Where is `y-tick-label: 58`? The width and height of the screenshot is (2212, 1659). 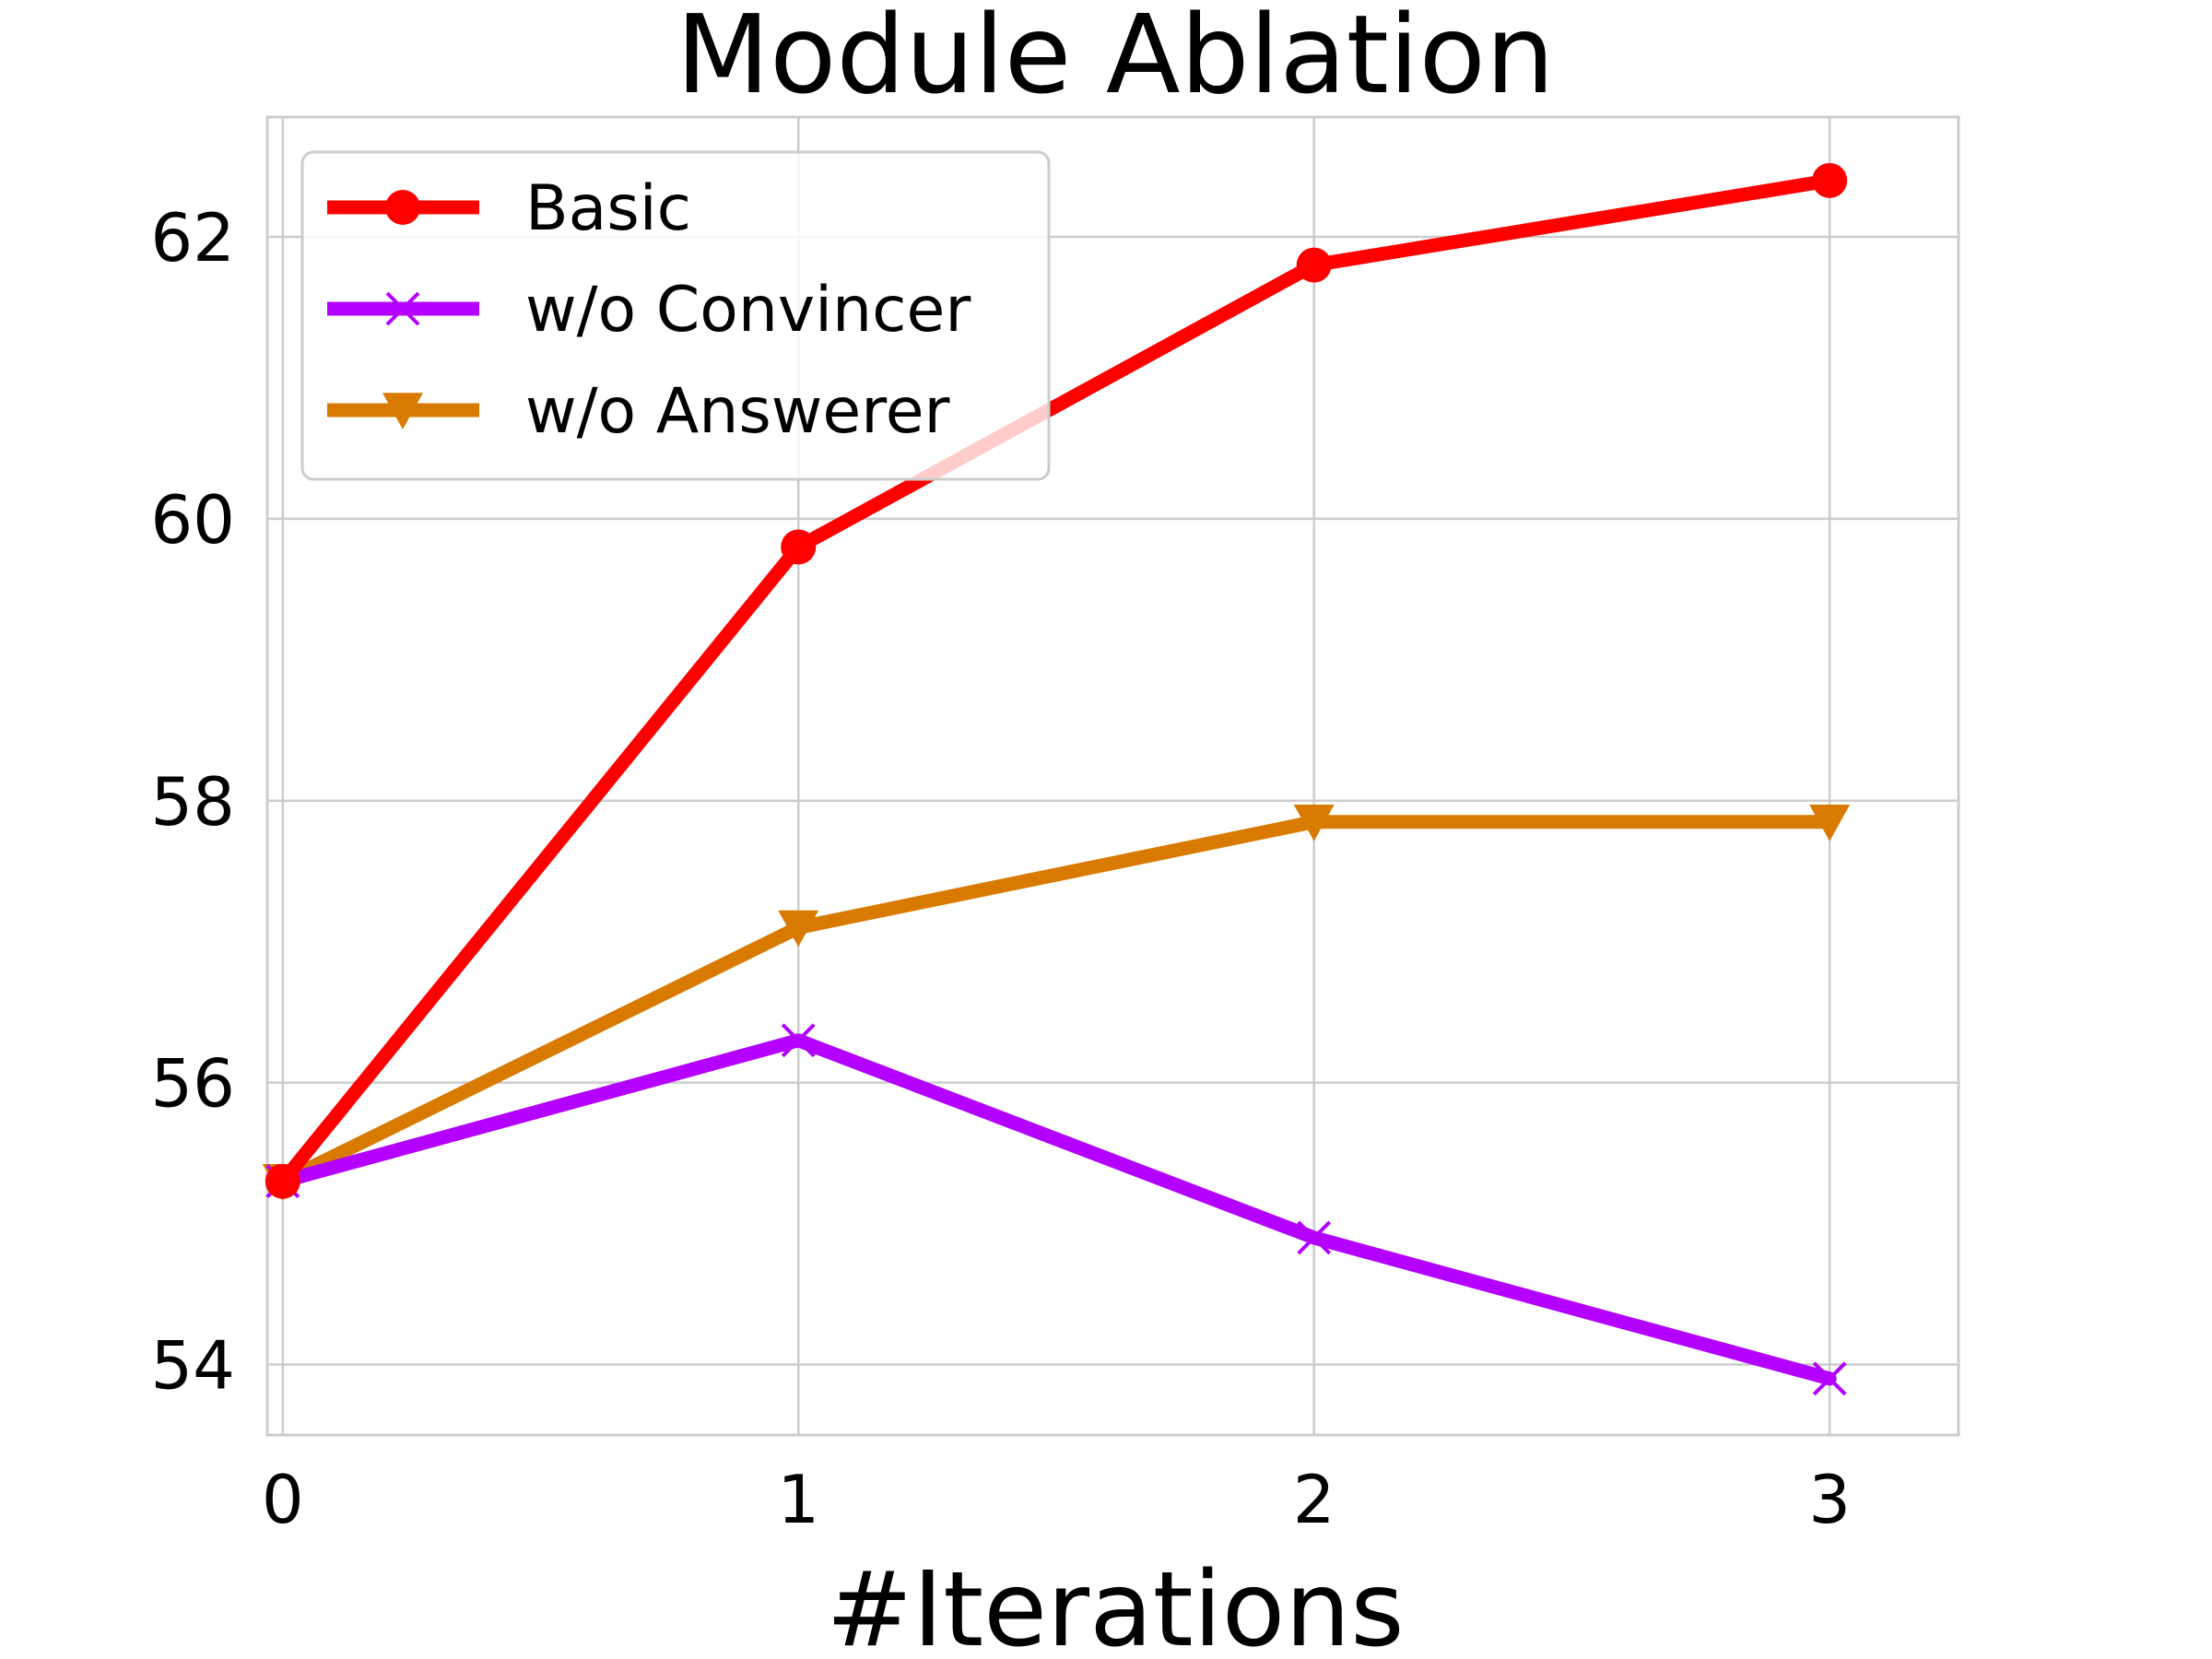 y-tick-label: 58 is located at coordinates (192, 802).